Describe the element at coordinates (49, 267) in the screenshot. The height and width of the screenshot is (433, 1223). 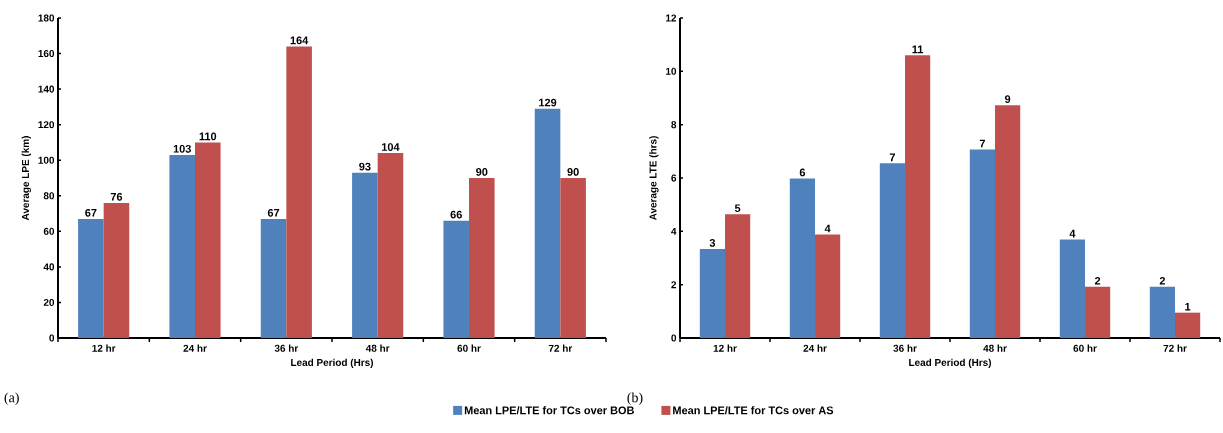
I see `y-tick-label: 40` at that location.